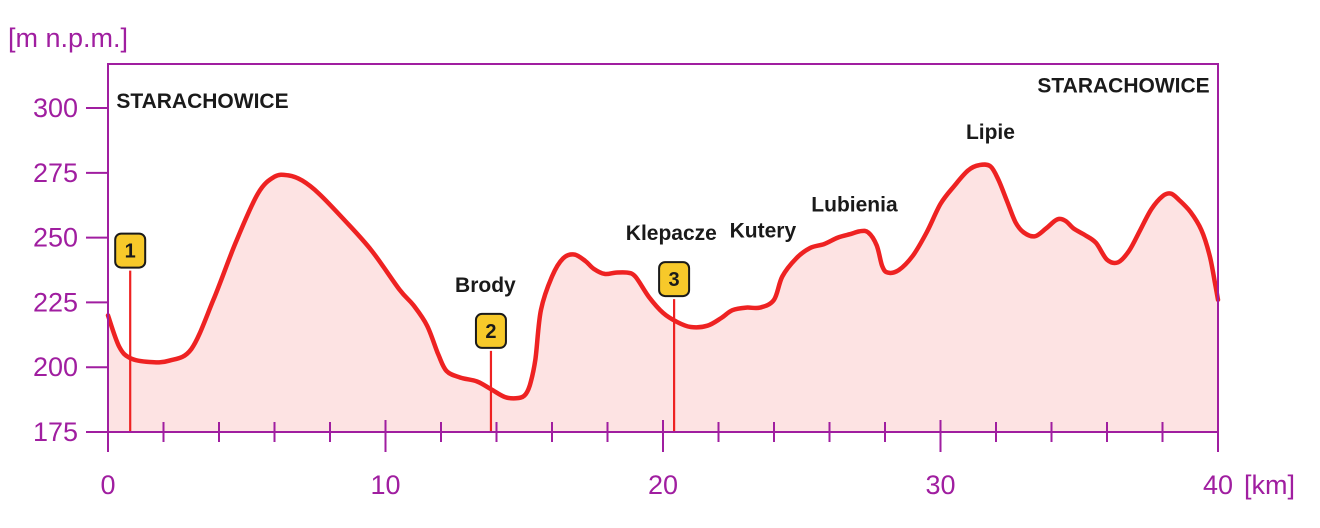 Image resolution: width=1320 pixels, height=528 pixels. What do you see at coordinates (763, 231) in the screenshot?
I see `place-label-3: Kutery` at bounding box center [763, 231].